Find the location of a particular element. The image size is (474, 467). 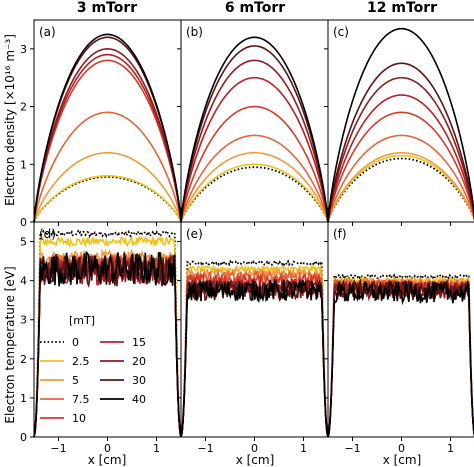

y-tick-label: 4 is located at coordinates (23, 281).